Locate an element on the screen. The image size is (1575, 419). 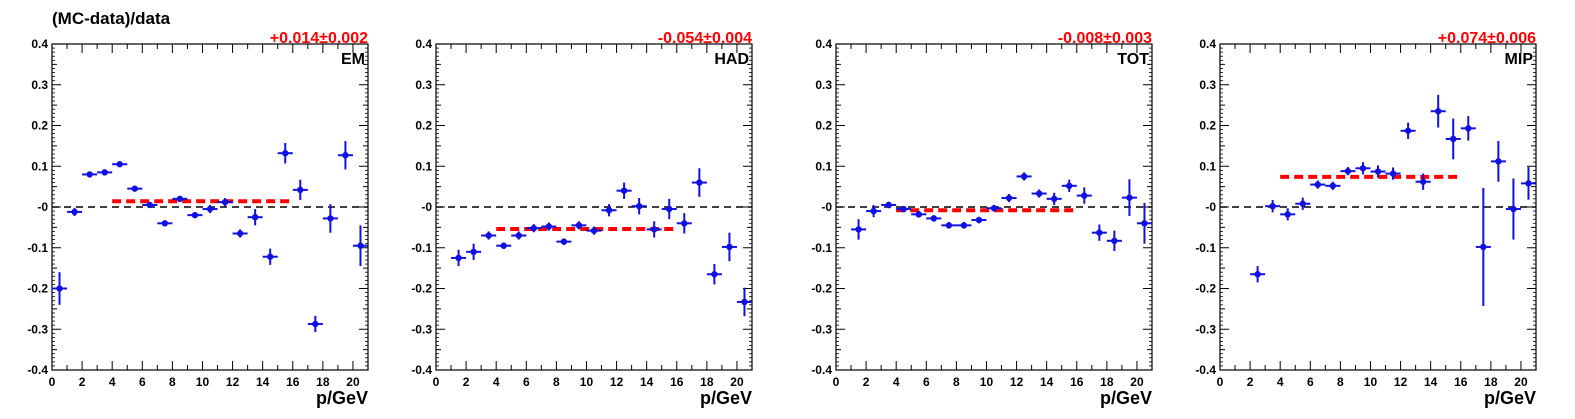
fit-result-label: +0.014±0.002 is located at coordinates (319, 38).